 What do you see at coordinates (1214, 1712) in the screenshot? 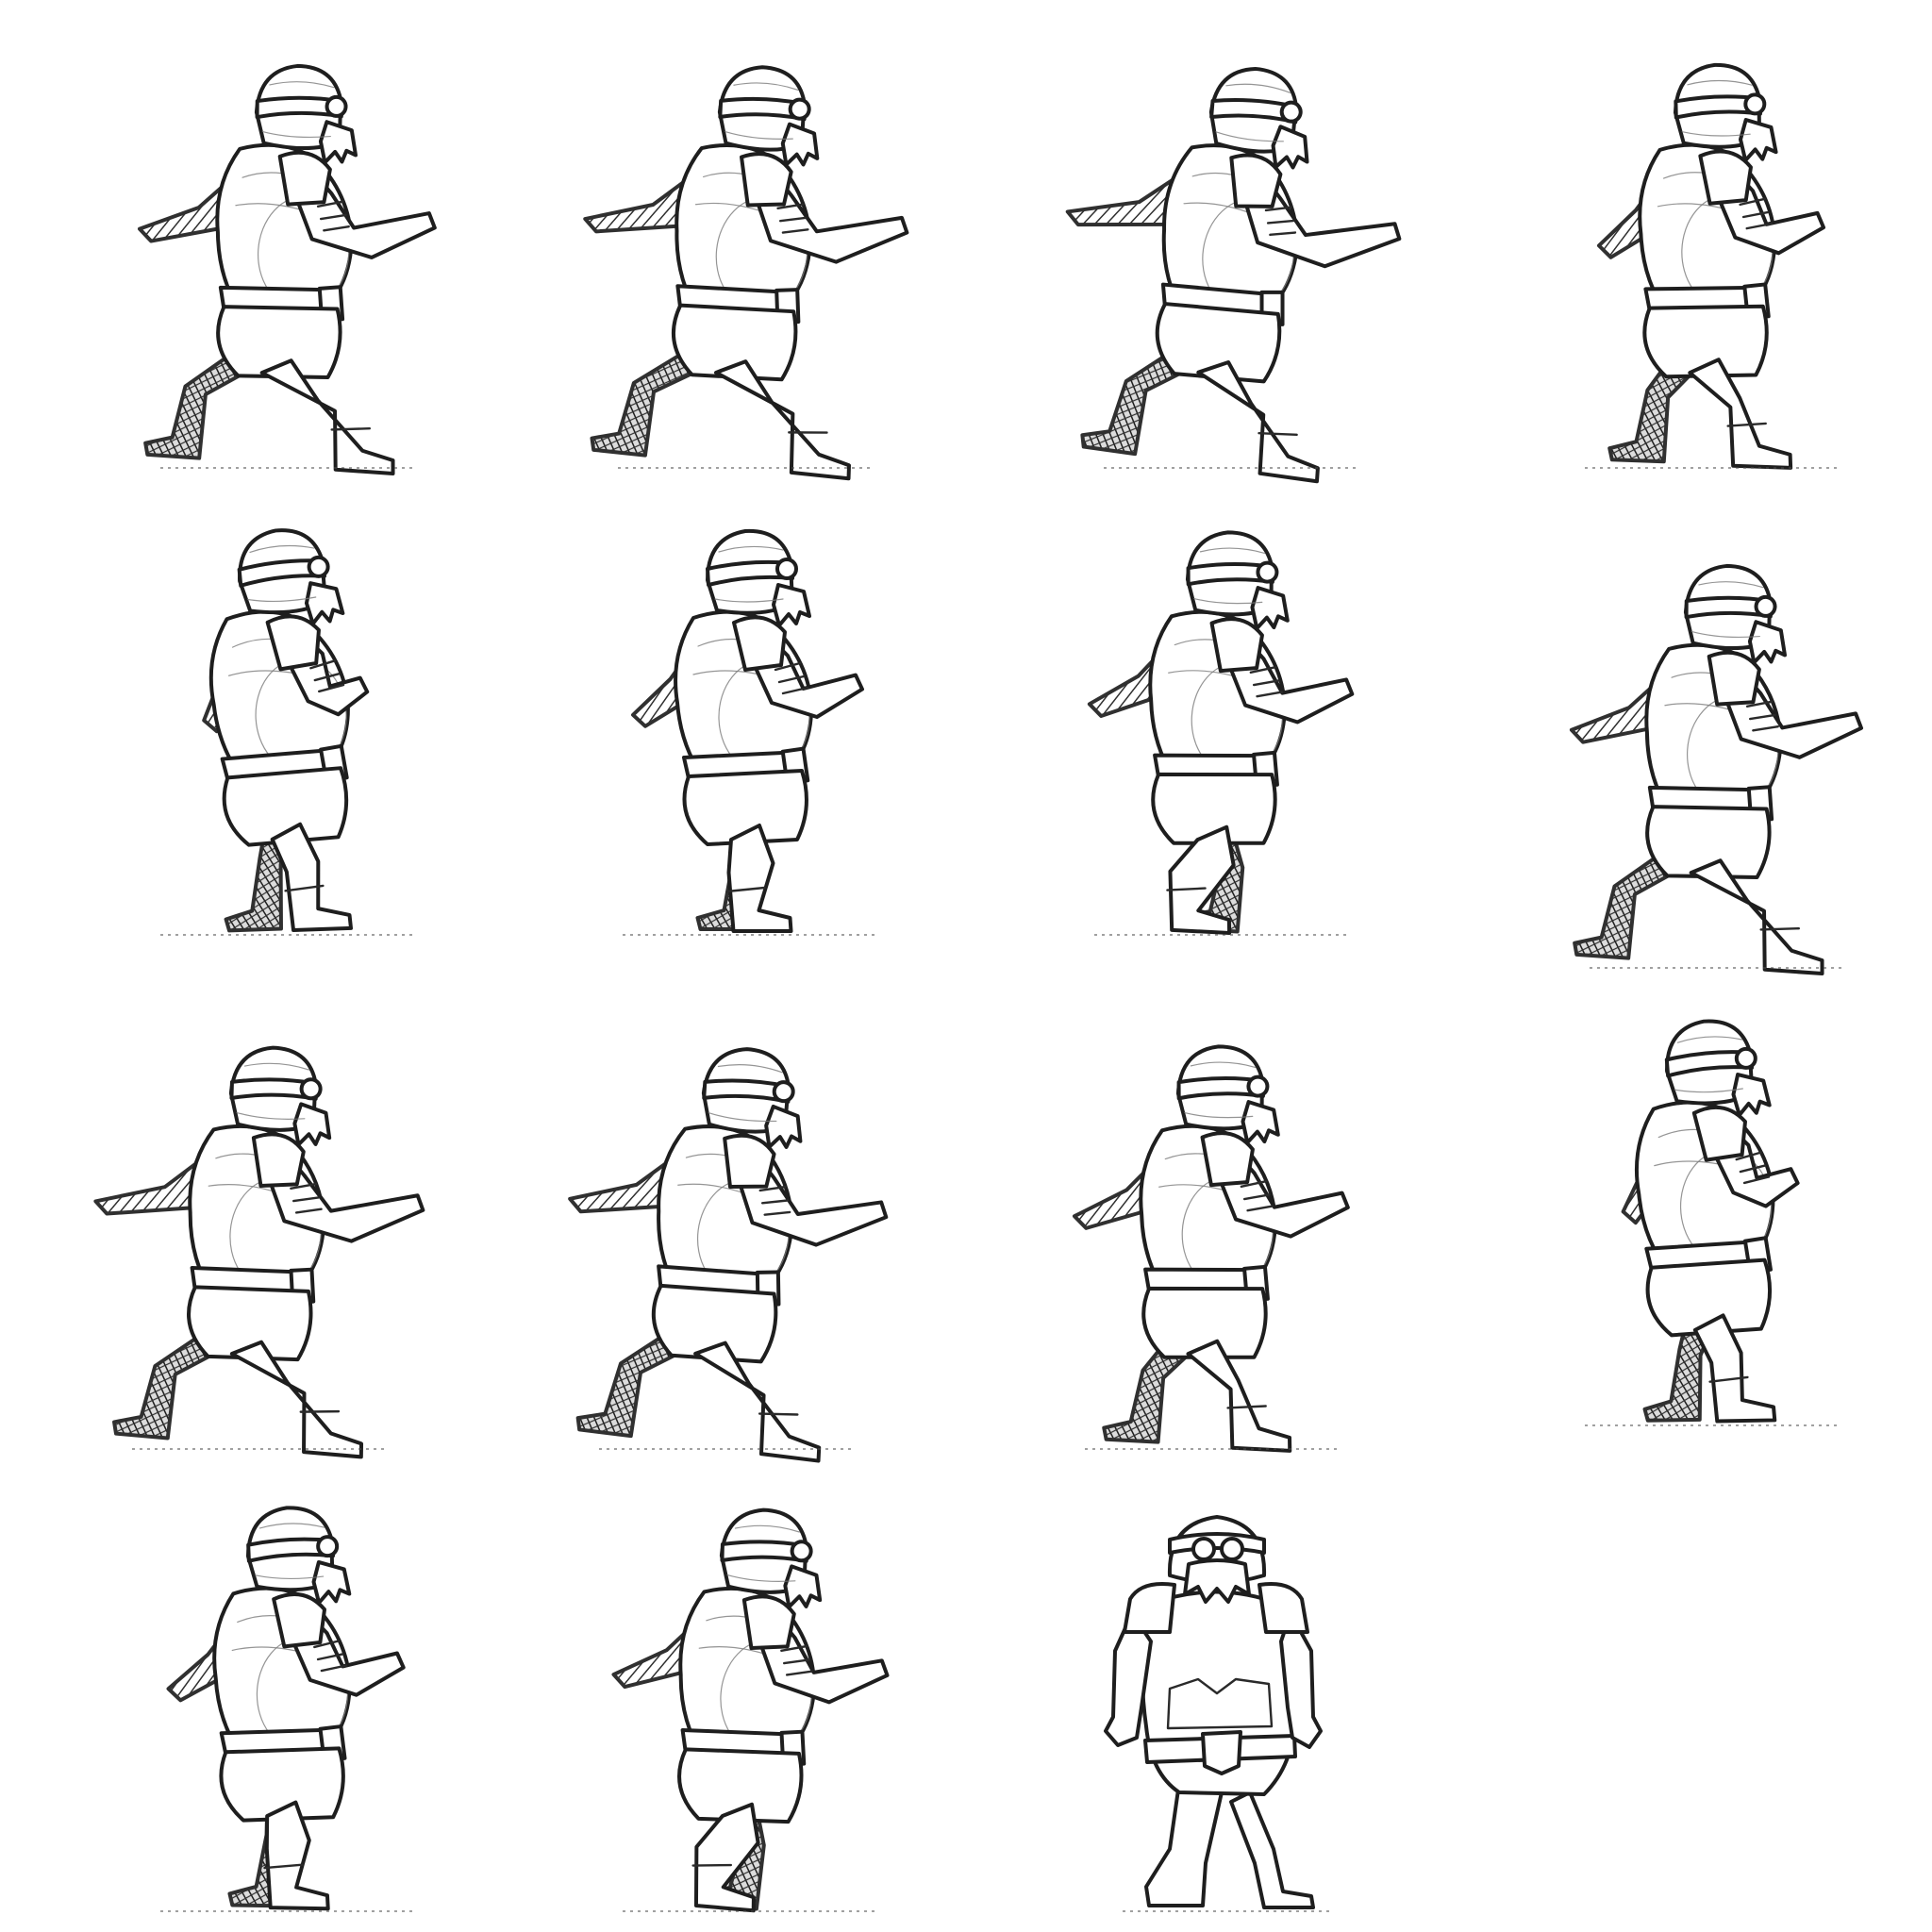
I see `character-figure-front` at bounding box center [1214, 1712].